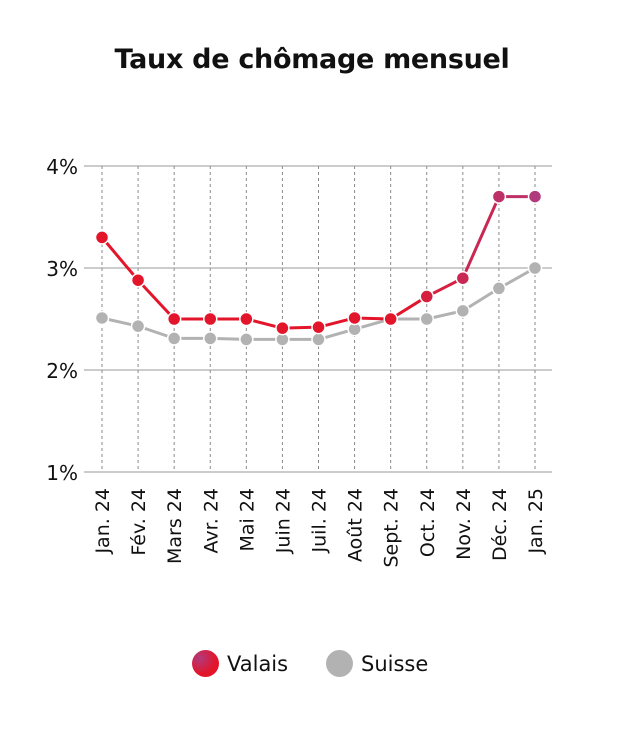 This screenshot has width=624, height=730. I want to click on x-tick-label: Sept. 24, so click(392, 528).